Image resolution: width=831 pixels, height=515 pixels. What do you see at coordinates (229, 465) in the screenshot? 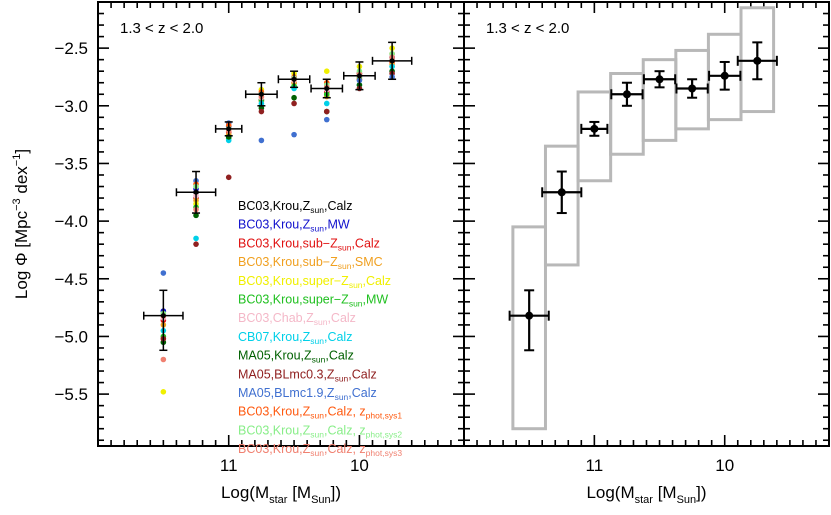
I see `left-x-tick-label: 11` at bounding box center [229, 465].